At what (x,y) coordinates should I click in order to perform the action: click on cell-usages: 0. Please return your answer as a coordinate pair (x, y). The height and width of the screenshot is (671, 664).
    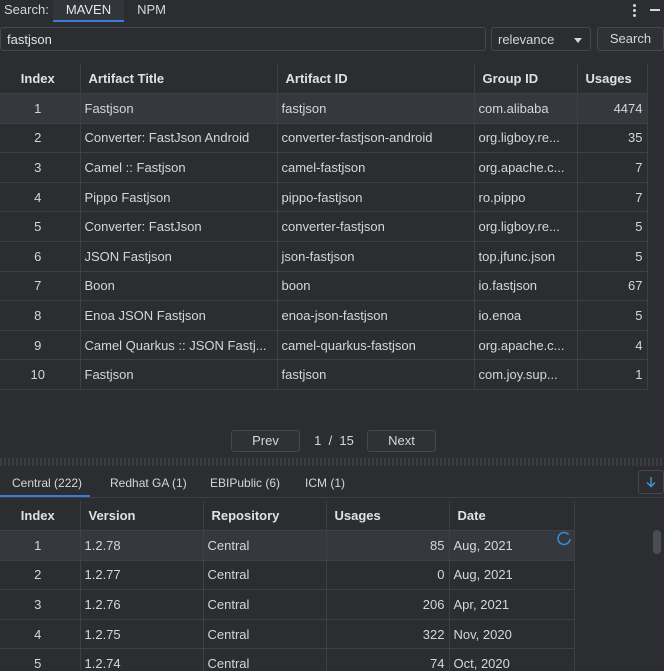
    Looking at the image, I should click on (387, 575).